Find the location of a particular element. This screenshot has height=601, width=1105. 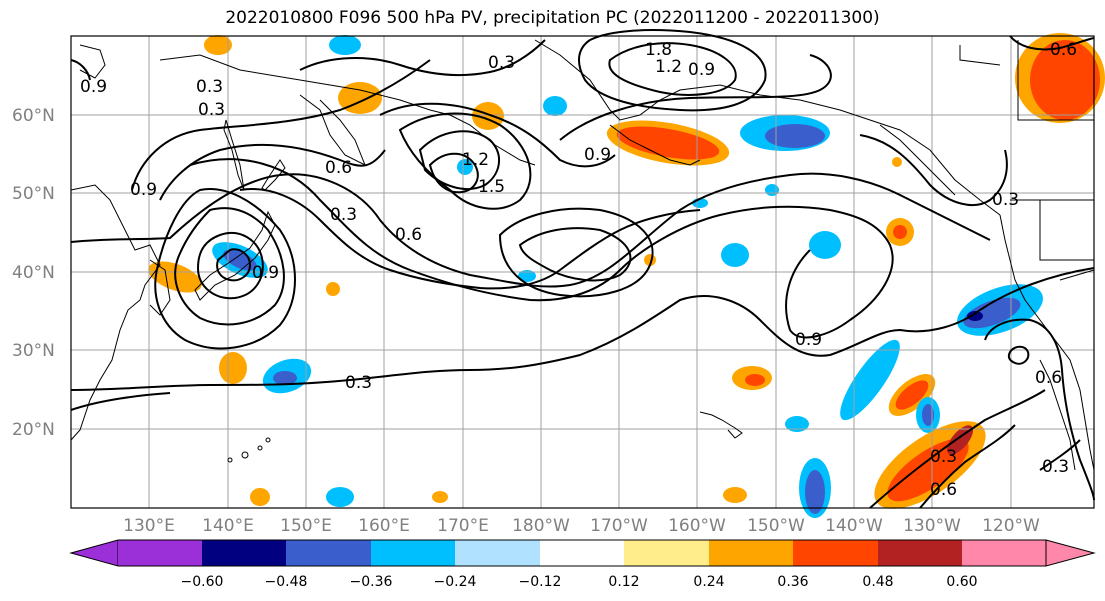

latitude-labels: 60°N 50°N 40°N 30°N 20°N is located at coordinates (33, 273).